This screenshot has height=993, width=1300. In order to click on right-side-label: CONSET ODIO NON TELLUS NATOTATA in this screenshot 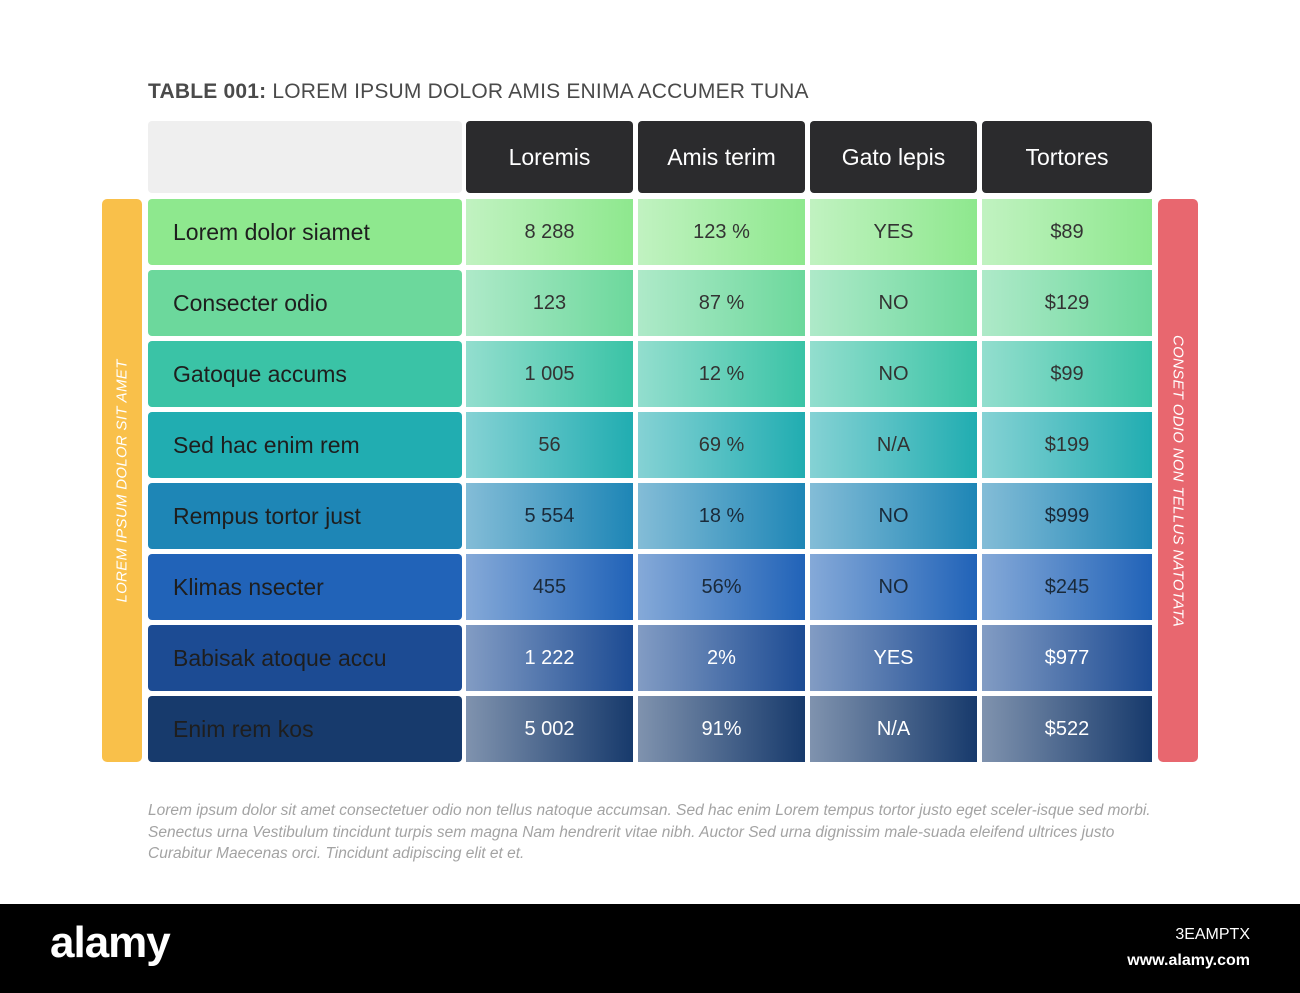, I will do `click(1178, 480)`.